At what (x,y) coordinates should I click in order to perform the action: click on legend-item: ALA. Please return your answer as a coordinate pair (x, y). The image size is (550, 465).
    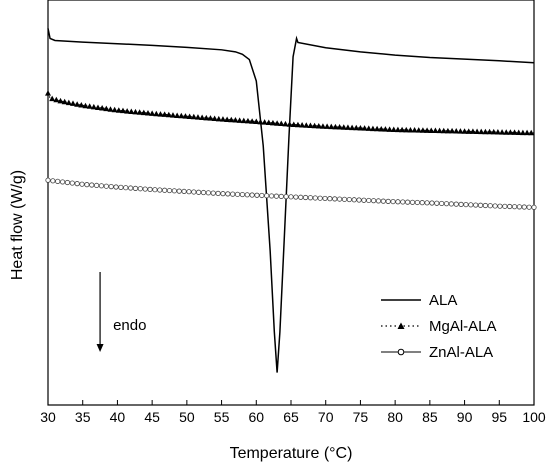
    Looking at the image, I should click on (419, 300).